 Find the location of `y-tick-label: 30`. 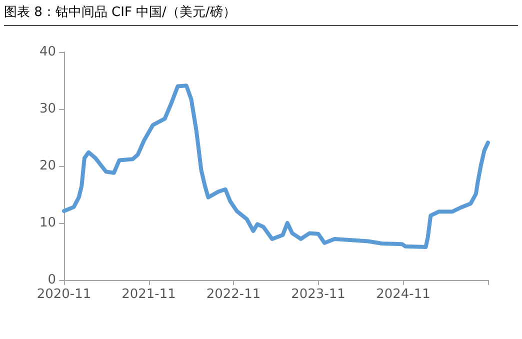

y-tick-label: 30 is located at coordinates (47, 109).